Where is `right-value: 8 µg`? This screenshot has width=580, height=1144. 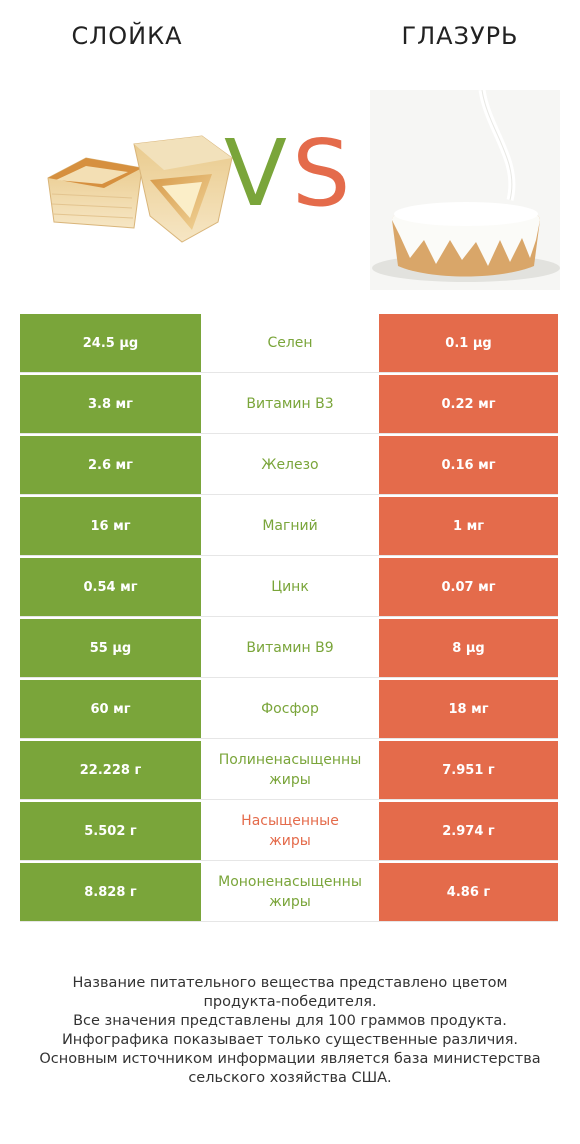
right-value: 8 µg is located at coordinates (468, 648).